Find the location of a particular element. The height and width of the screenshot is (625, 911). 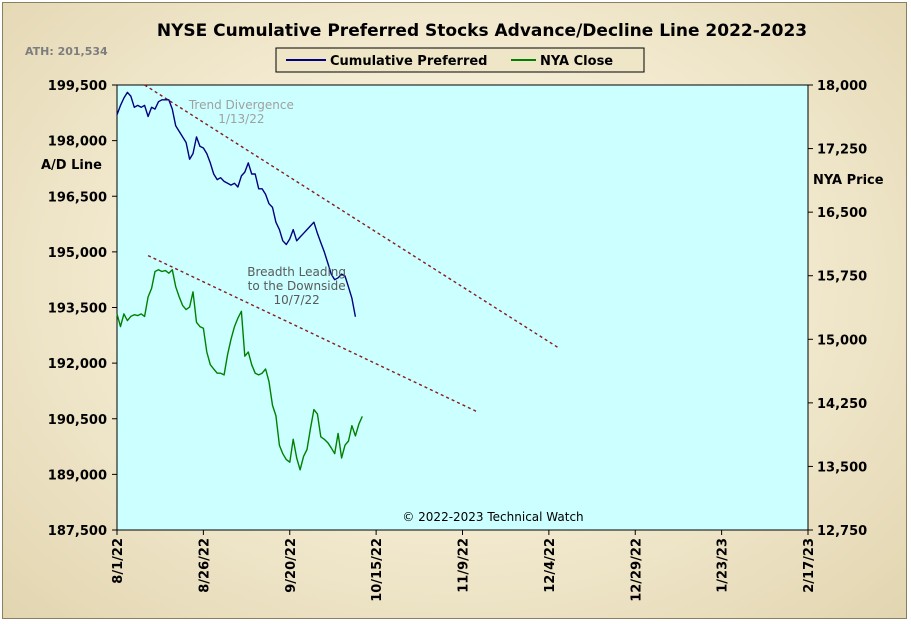

right-tick-label: 15,000 is located at coordinates (842, 340).